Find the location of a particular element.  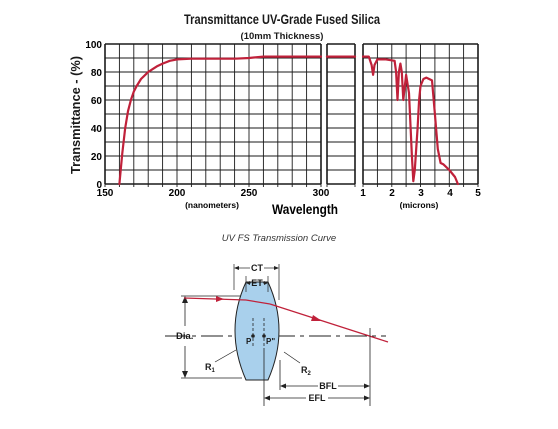

lens-ray is located at coordinates (258, 302).